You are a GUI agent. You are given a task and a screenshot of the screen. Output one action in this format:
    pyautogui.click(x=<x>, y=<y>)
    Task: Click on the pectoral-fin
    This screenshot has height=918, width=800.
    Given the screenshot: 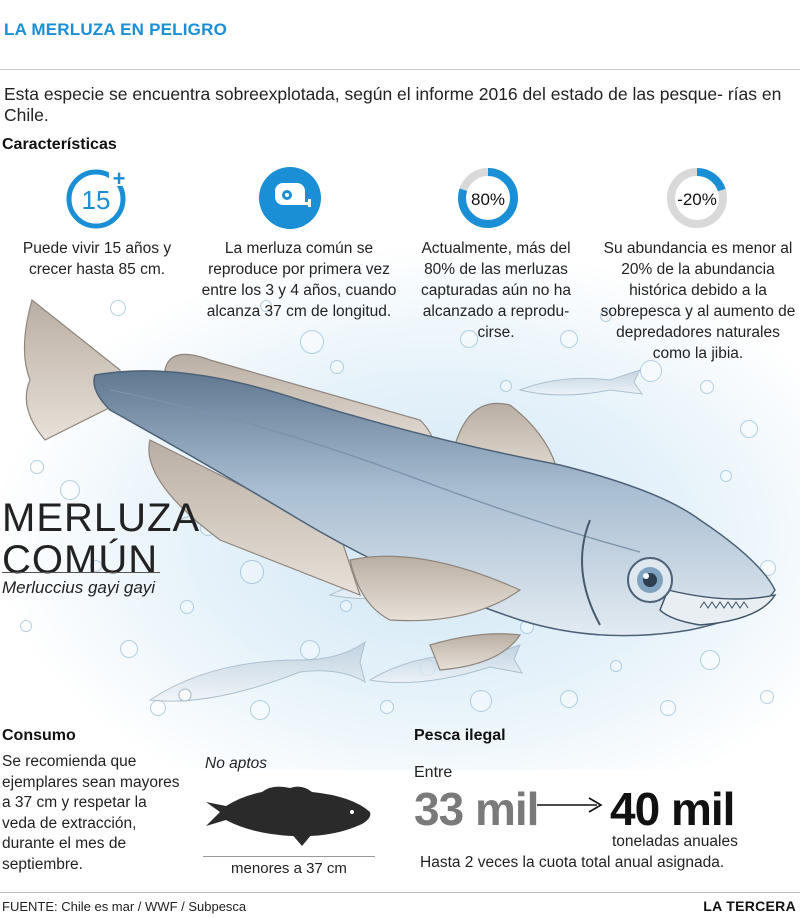 What is the action you would take?
    pyautogui.click(x=435, y=588)
    